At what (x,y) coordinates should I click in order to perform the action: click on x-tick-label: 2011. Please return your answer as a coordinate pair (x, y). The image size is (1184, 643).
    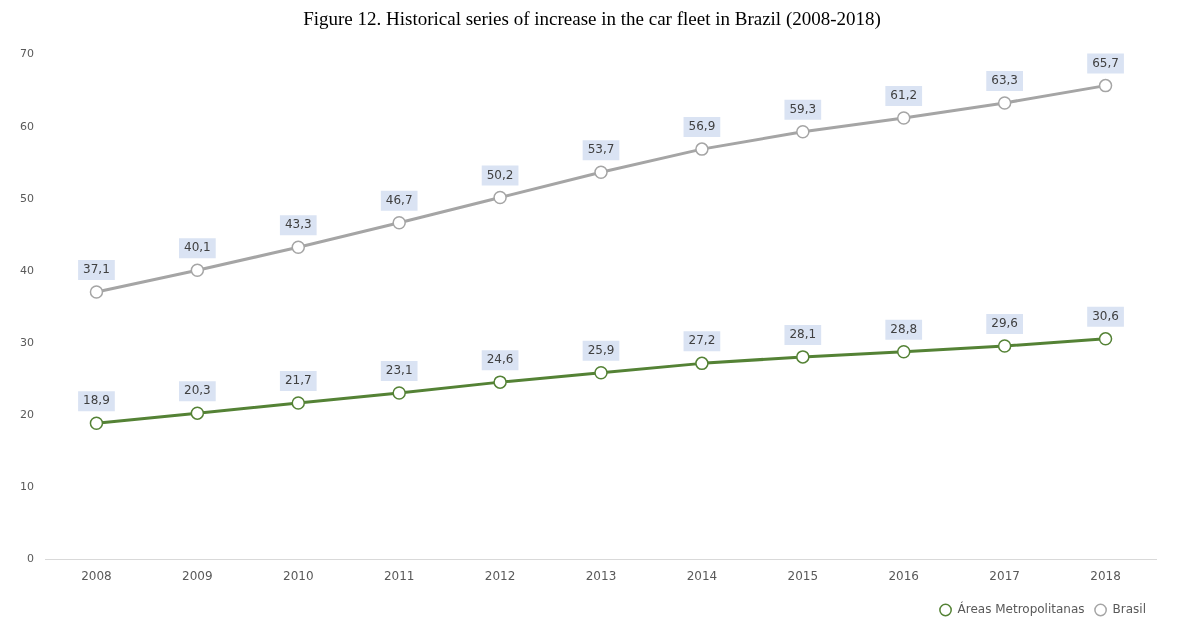
    Looking at the image, I should click on (399, 575).